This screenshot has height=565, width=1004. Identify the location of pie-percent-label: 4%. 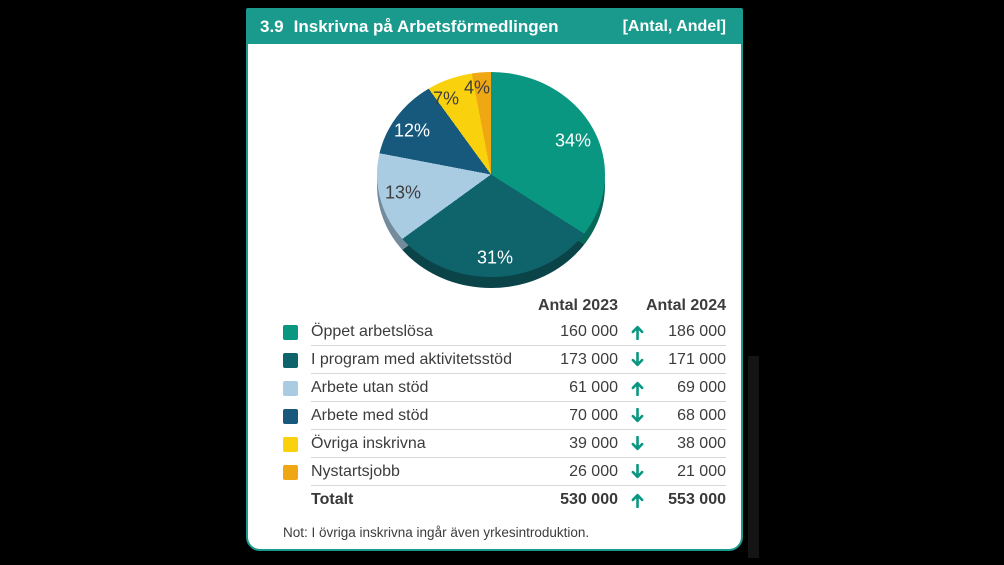
(477, 87).